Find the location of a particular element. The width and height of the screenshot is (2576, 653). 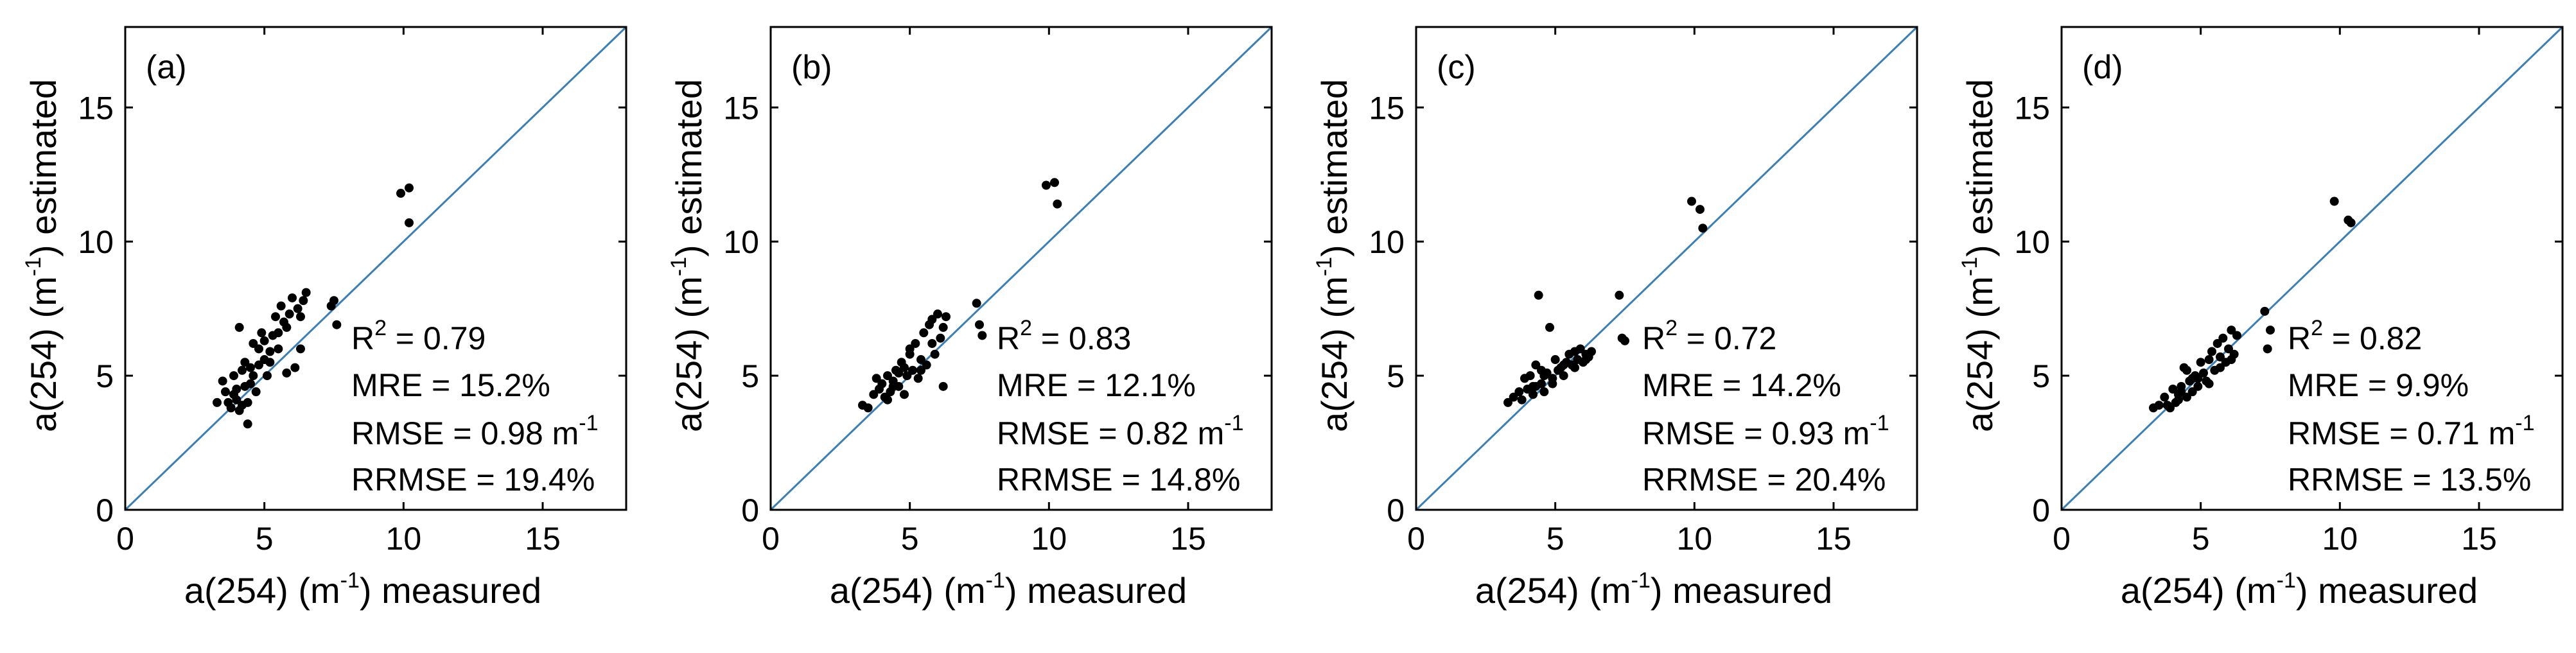

mre-text: MRE = 12.1% is located at coordinates (1096, 385).